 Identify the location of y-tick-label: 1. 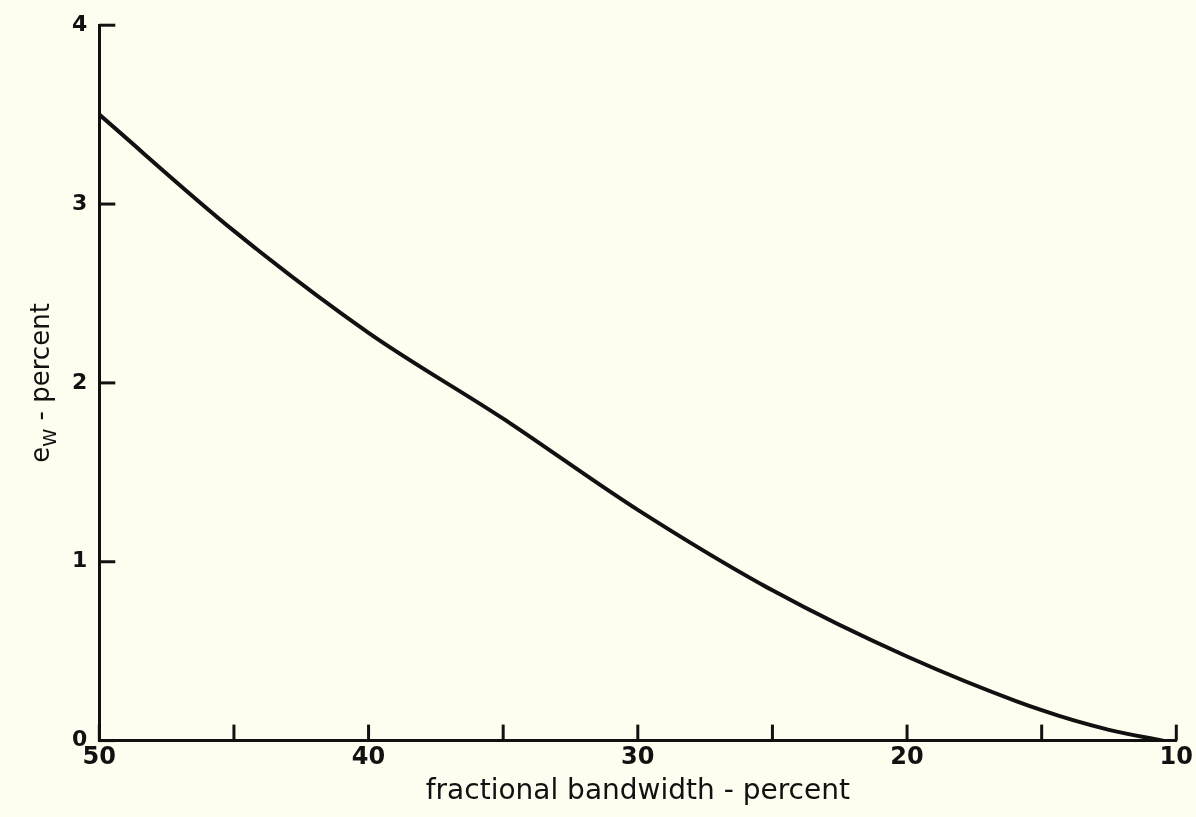
(80, 560).